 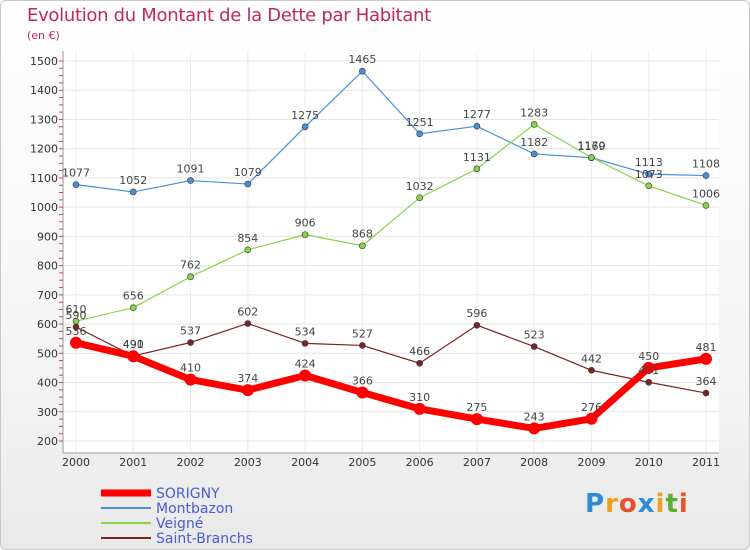 What do you see at coordinates (476, 407) in the screenshot?
I see `data-label-sorigny: 275` at bounding box center [476, 407].